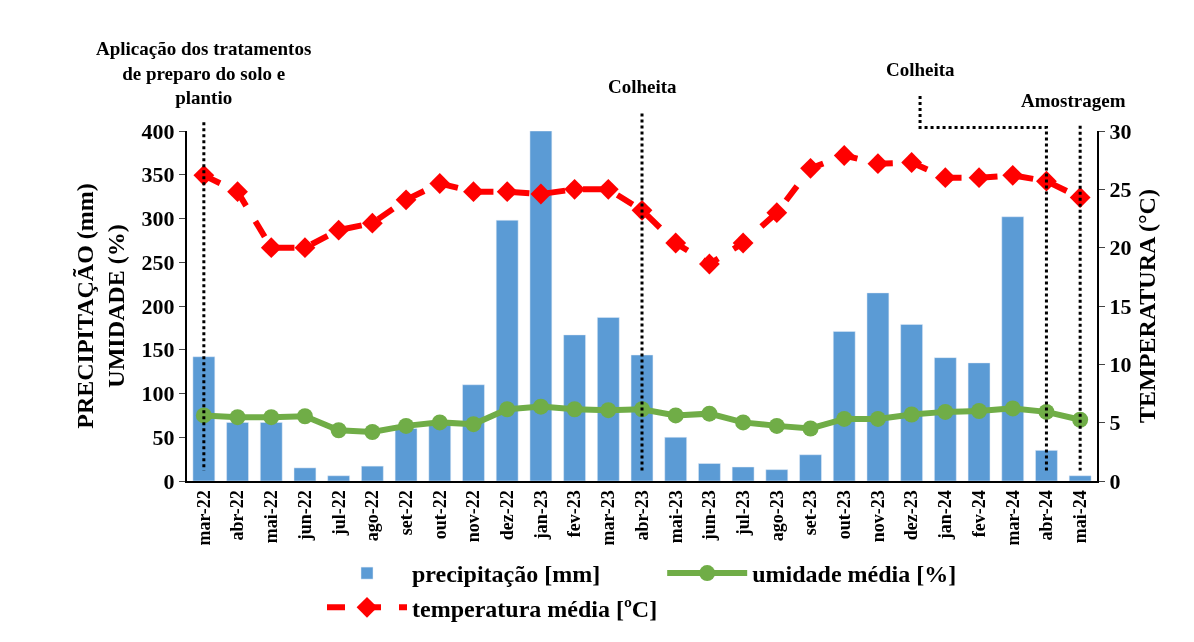  I want to click on y-tick-label: 250, so click(158, 262).